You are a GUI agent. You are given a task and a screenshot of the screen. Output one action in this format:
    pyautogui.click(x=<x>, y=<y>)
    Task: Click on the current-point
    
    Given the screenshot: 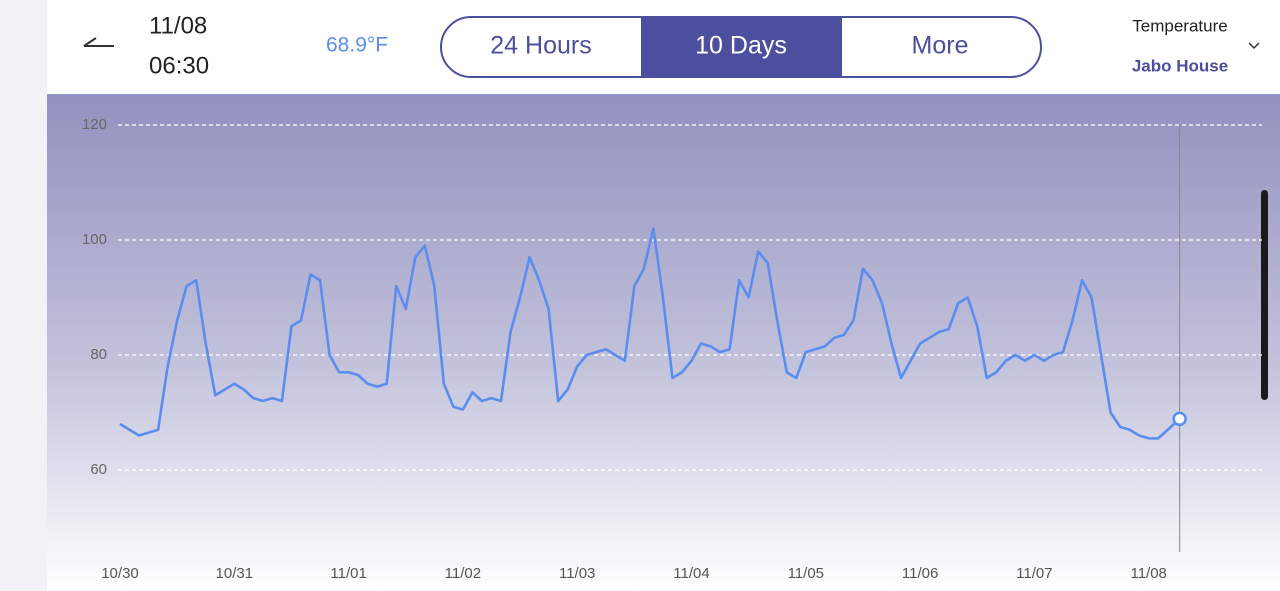 What is the action you would take?
    pyautogui.click(x=1179, y=419)
    